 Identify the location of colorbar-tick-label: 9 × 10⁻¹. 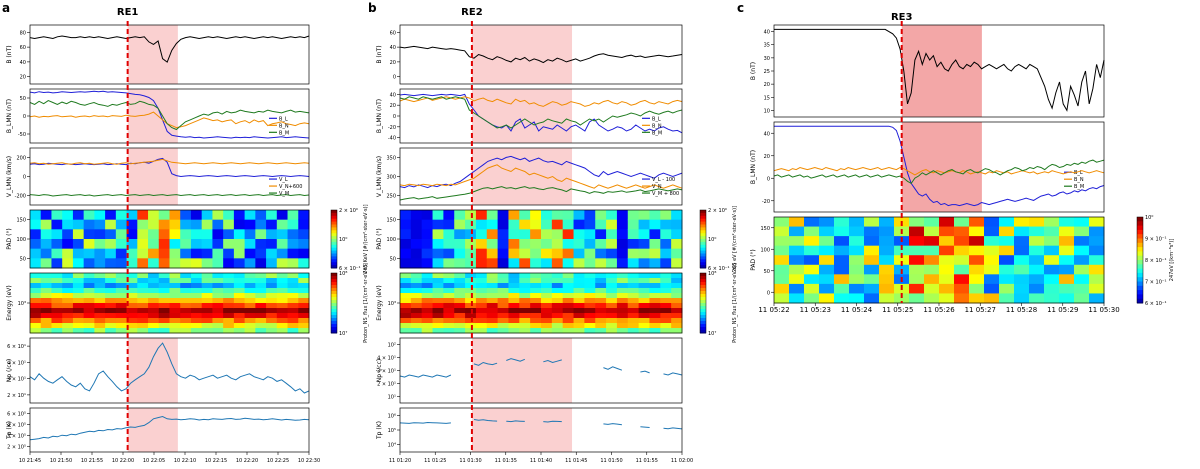
(1156, 240).